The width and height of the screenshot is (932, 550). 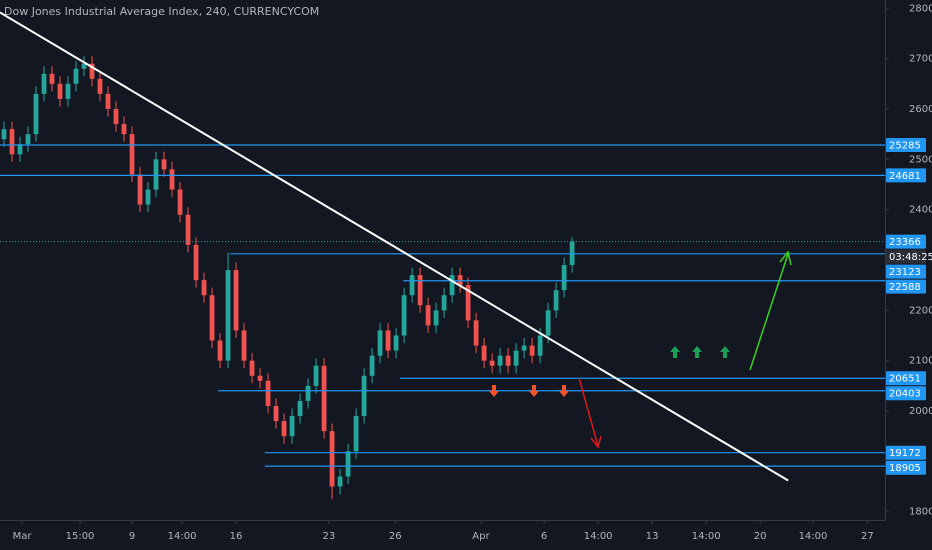 I want to click on level-label: 19172, so click(x=905, y=453).